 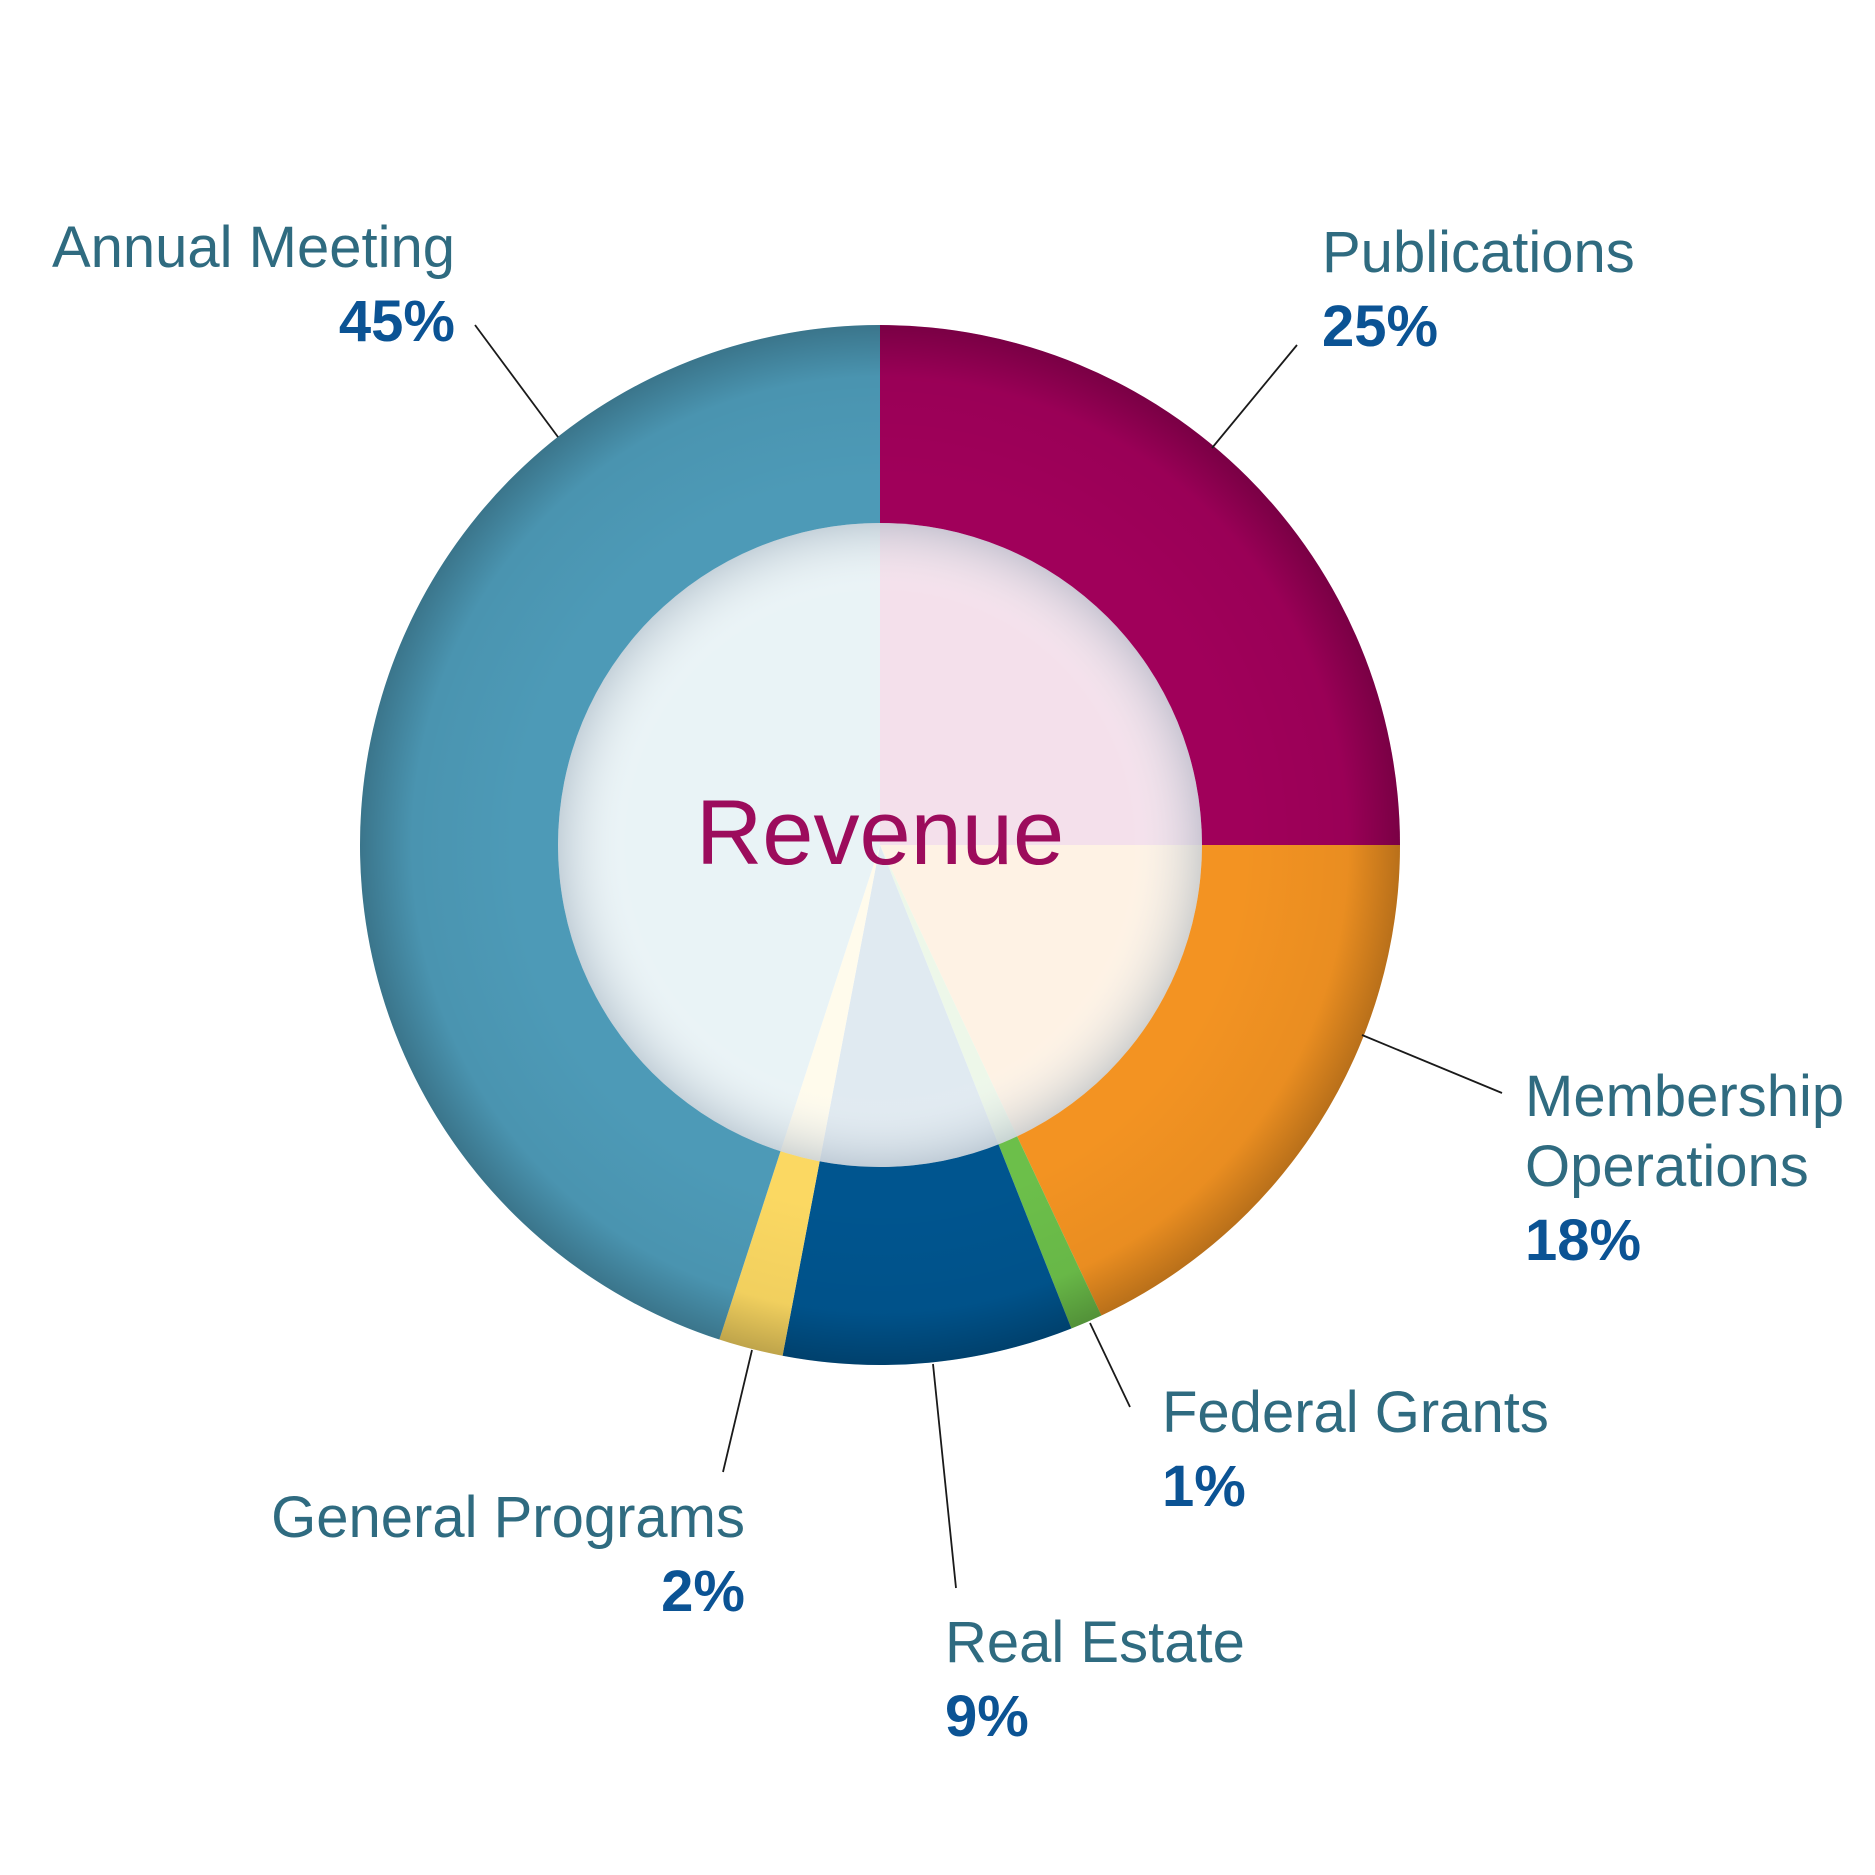 I want to click on slice-label-membership-operations-line-2: Operations, so click(x=1667, y=1166).